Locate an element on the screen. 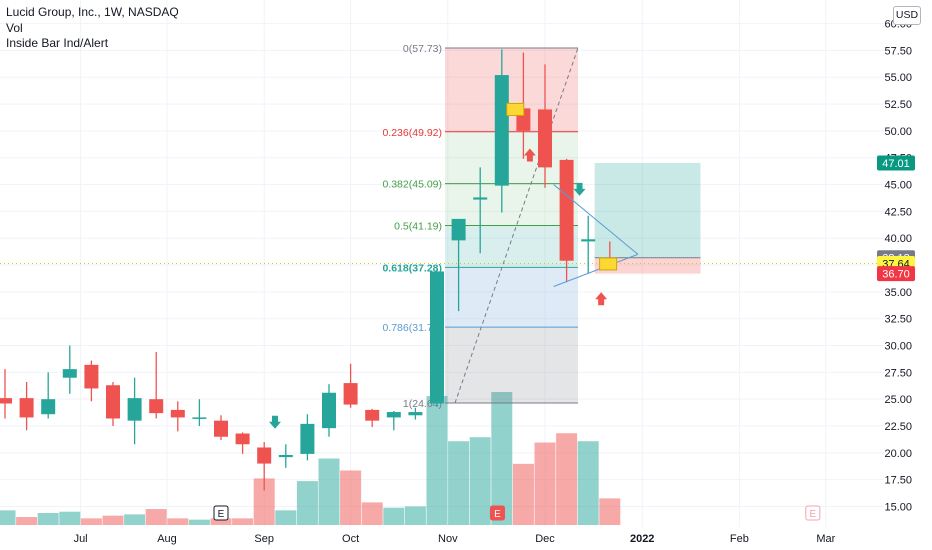 This screenshot has height=550, width=932. fib-level-label: 0(57.73) is located at coordinates (422, 49).